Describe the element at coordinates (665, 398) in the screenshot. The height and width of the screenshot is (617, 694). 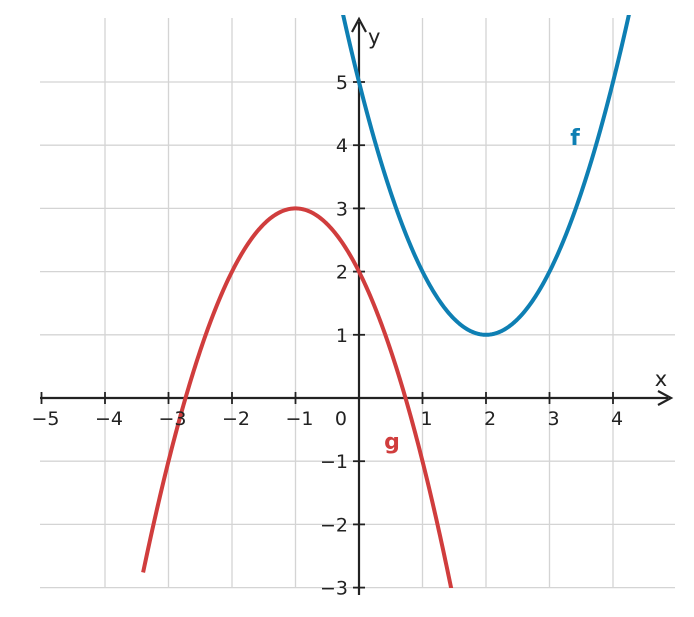
I see `x-axis-arrow` at that location.